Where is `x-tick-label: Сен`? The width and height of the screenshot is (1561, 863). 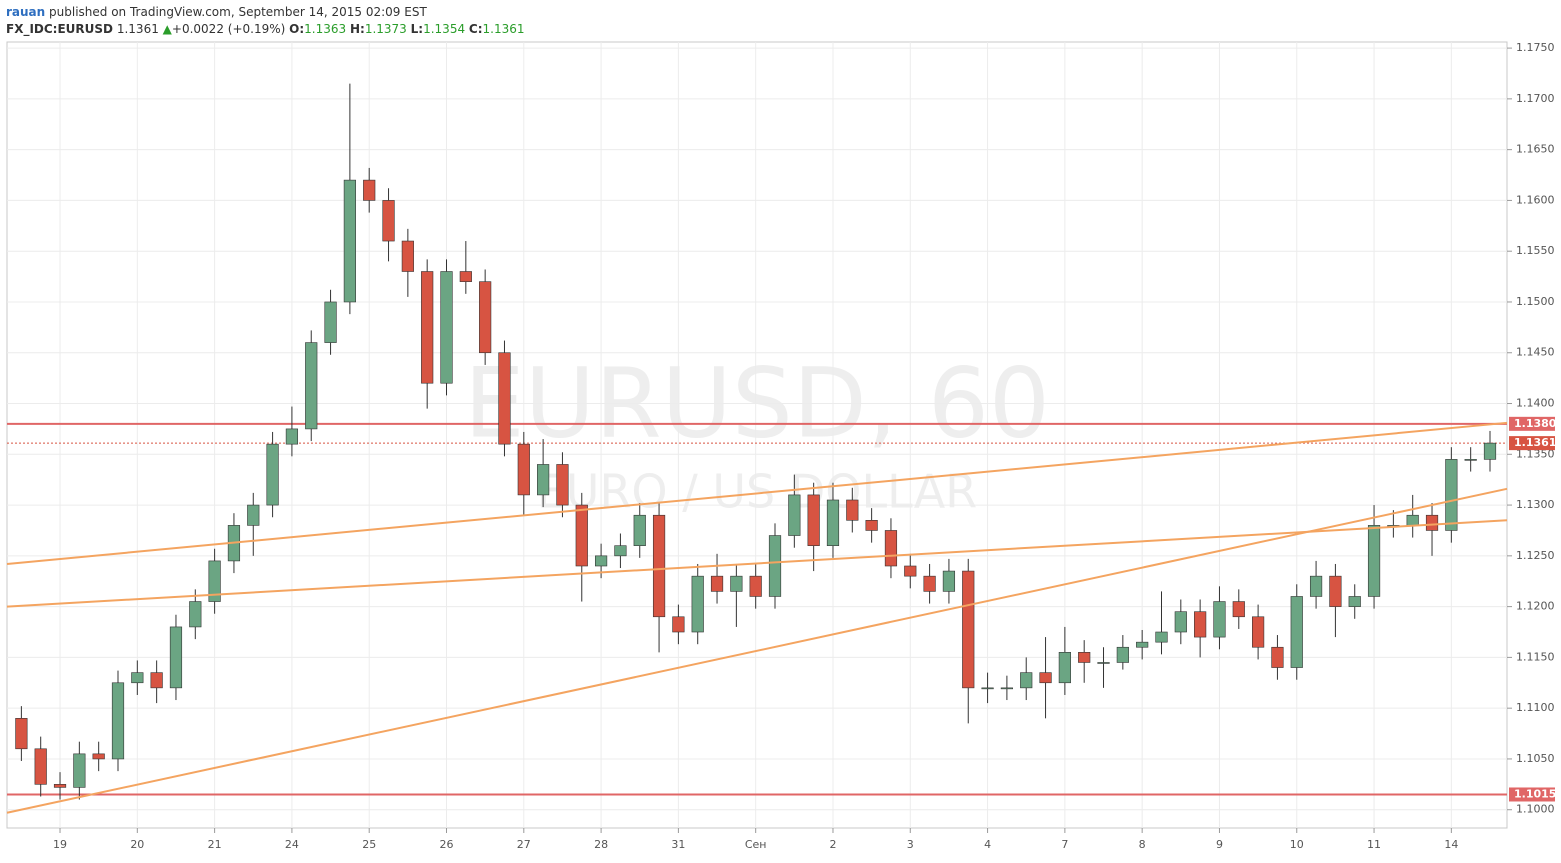
x-tick-label: Сен is located at coordinates (756, 844).